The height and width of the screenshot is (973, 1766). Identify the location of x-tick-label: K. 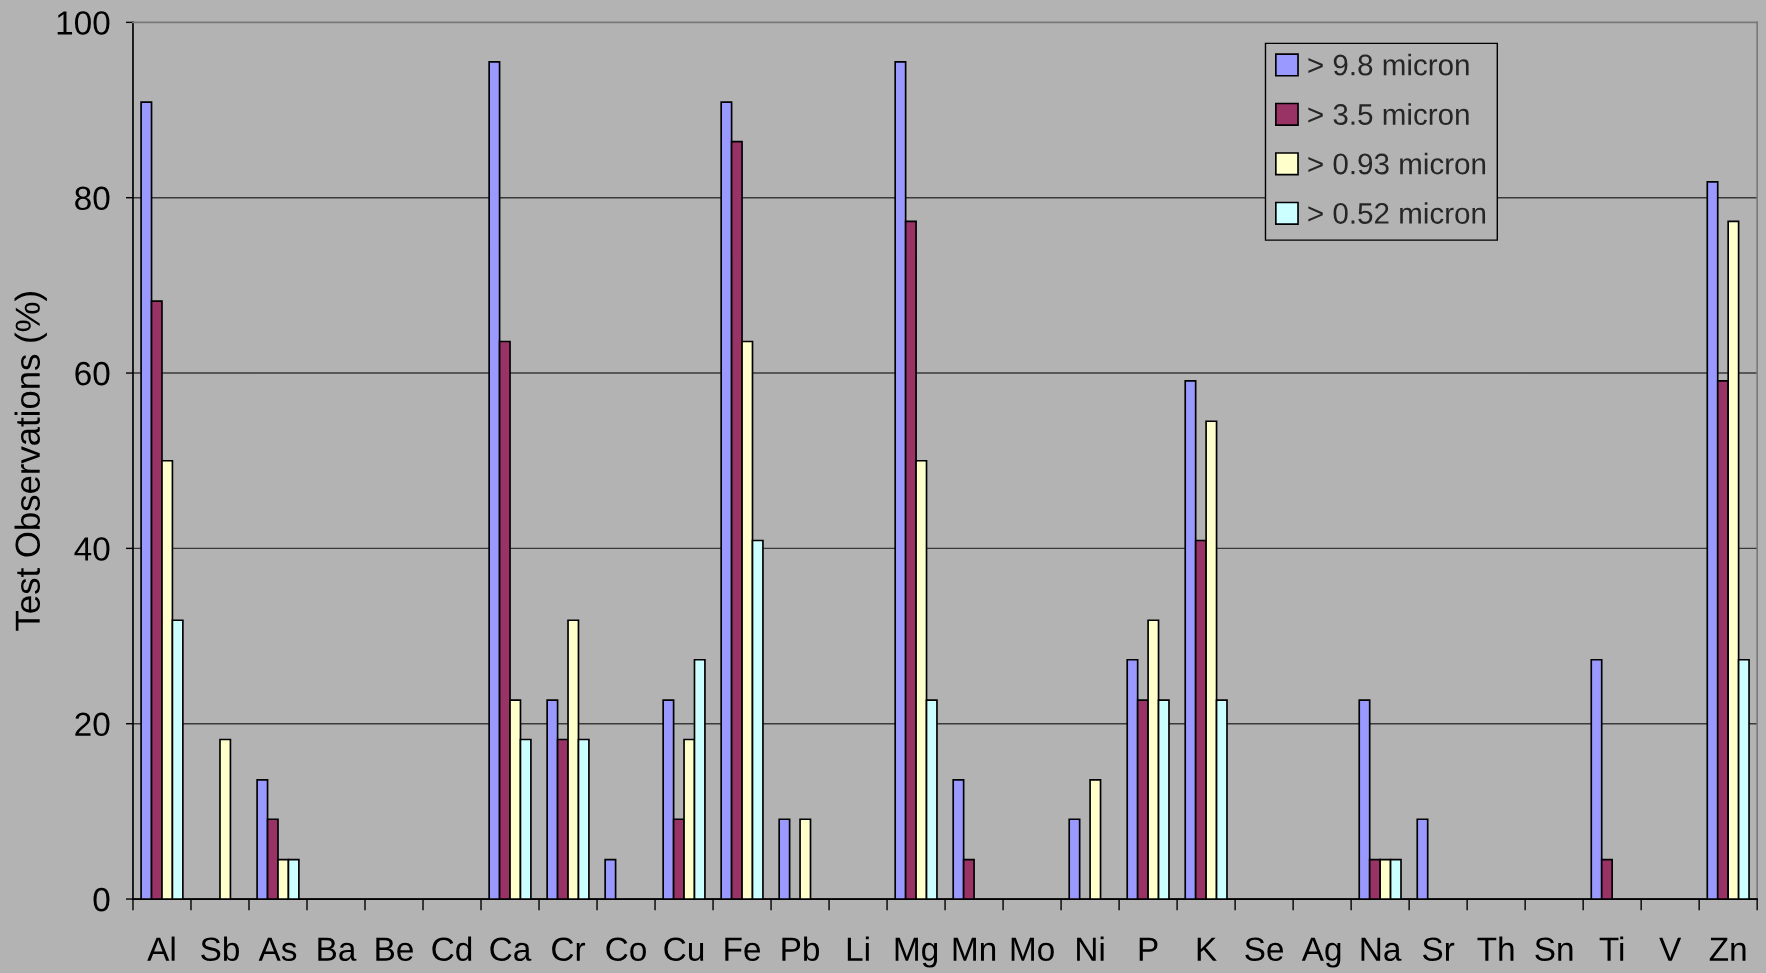
(1207, 949).